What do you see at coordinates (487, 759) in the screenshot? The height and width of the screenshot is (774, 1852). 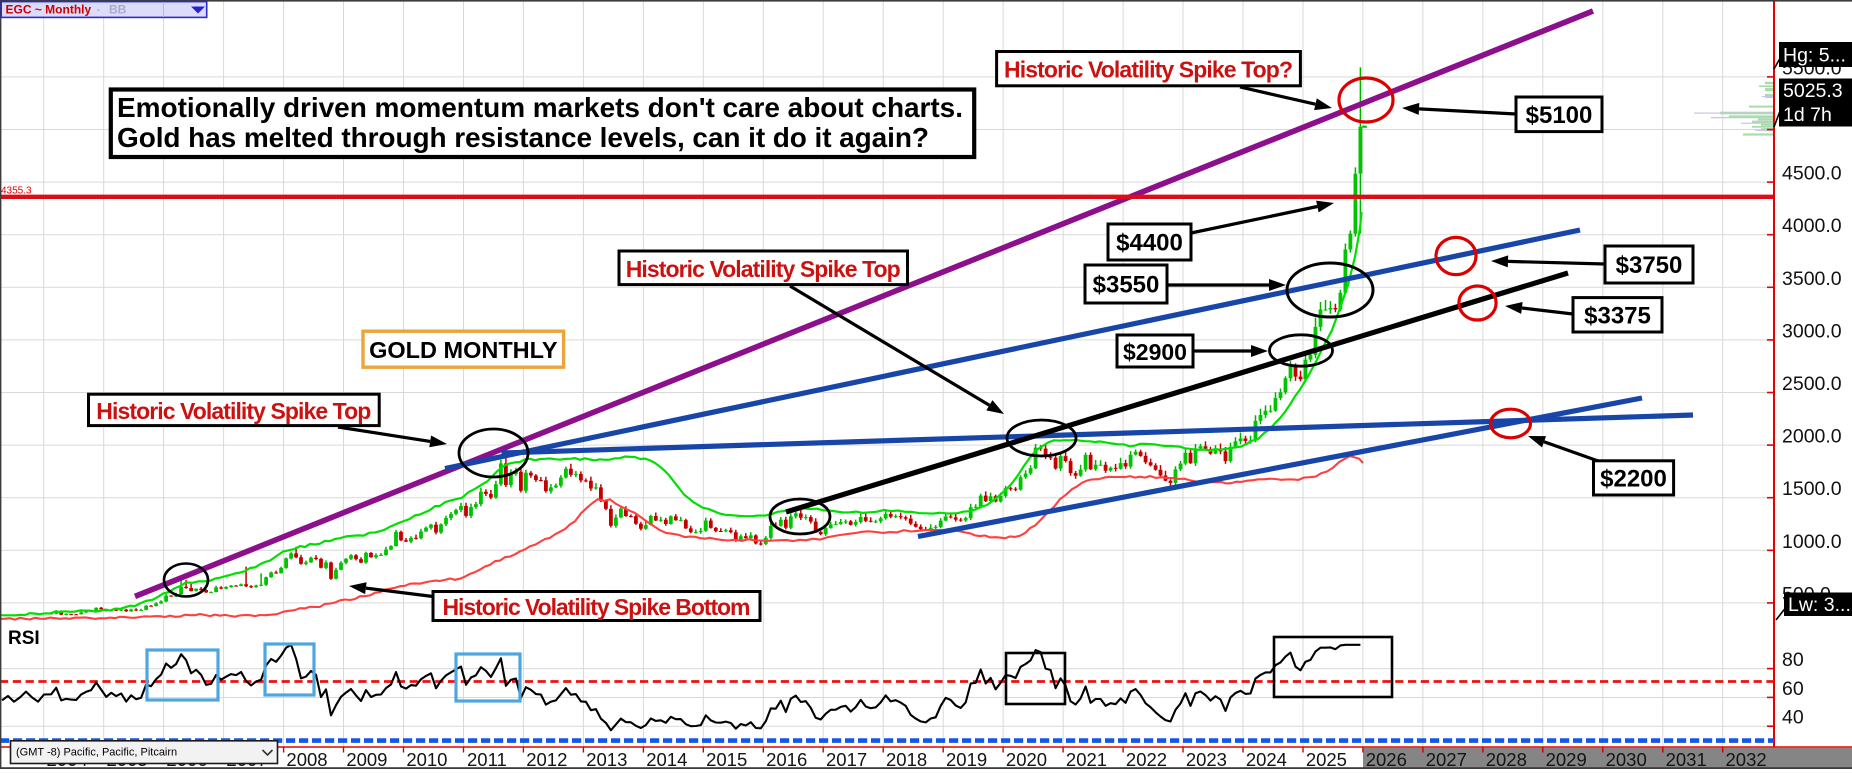 I see `svg-text: 2011` at bounding box center [487, 759].